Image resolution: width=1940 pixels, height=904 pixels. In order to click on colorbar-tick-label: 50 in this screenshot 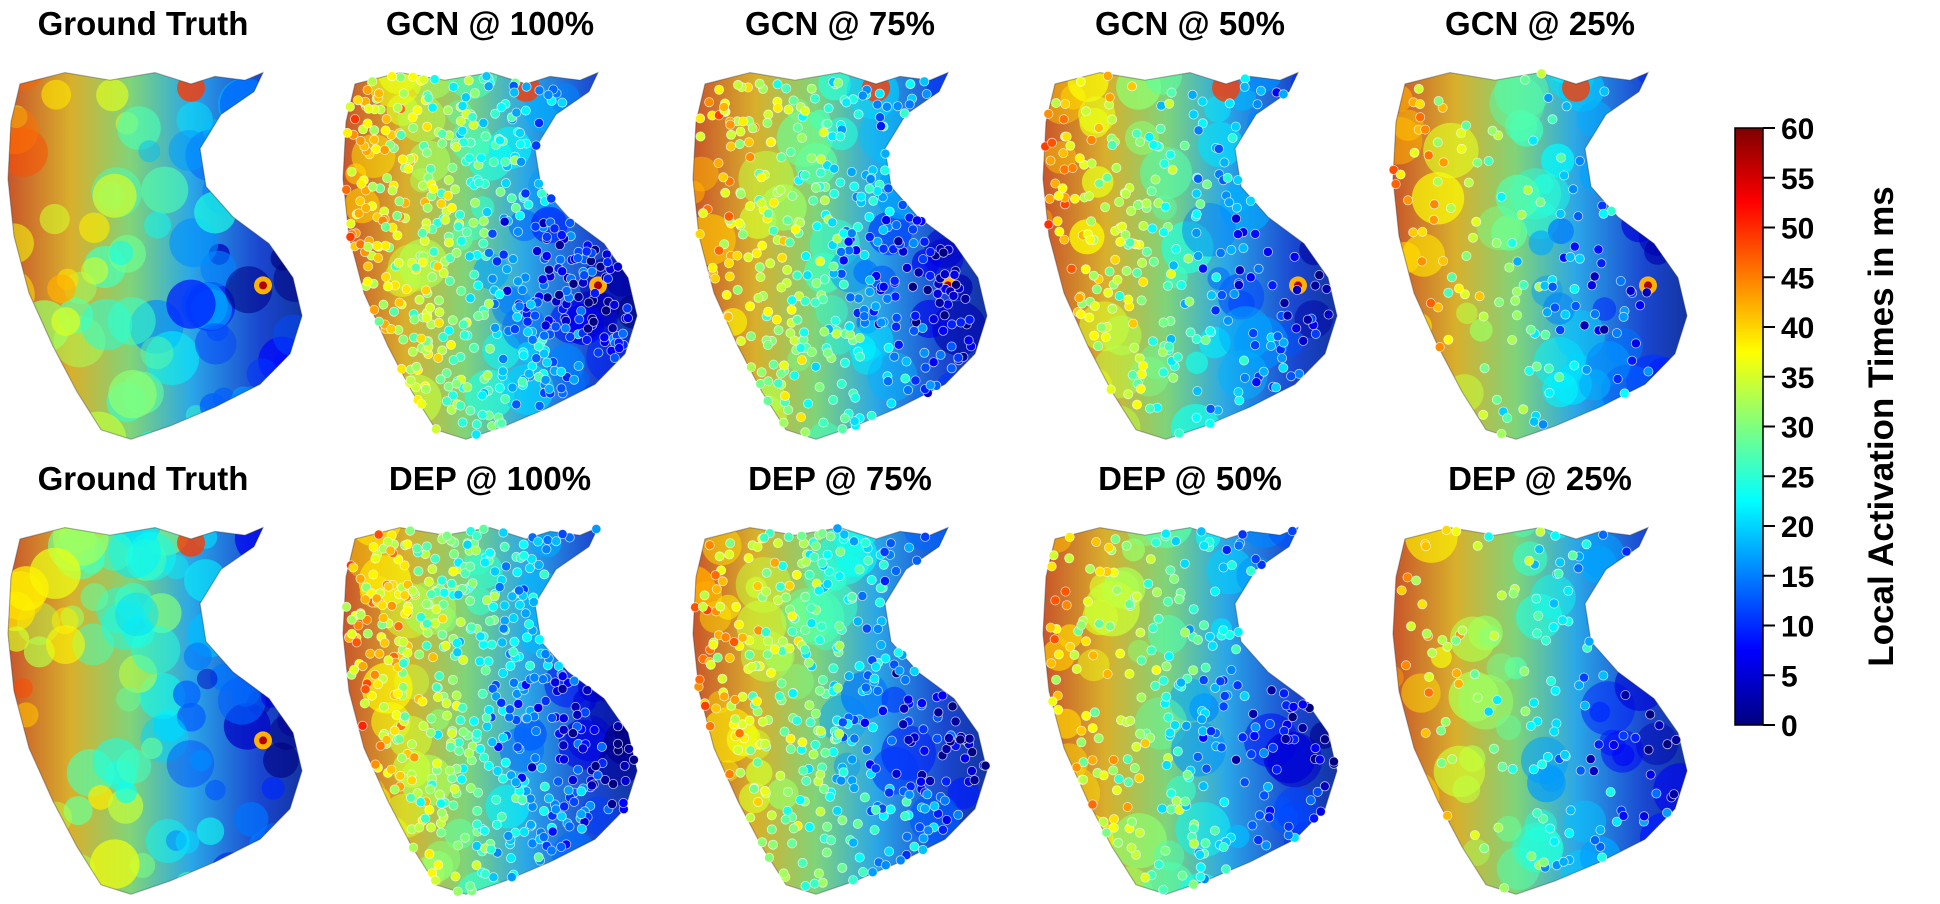, I will do `click(1797, 229)`.